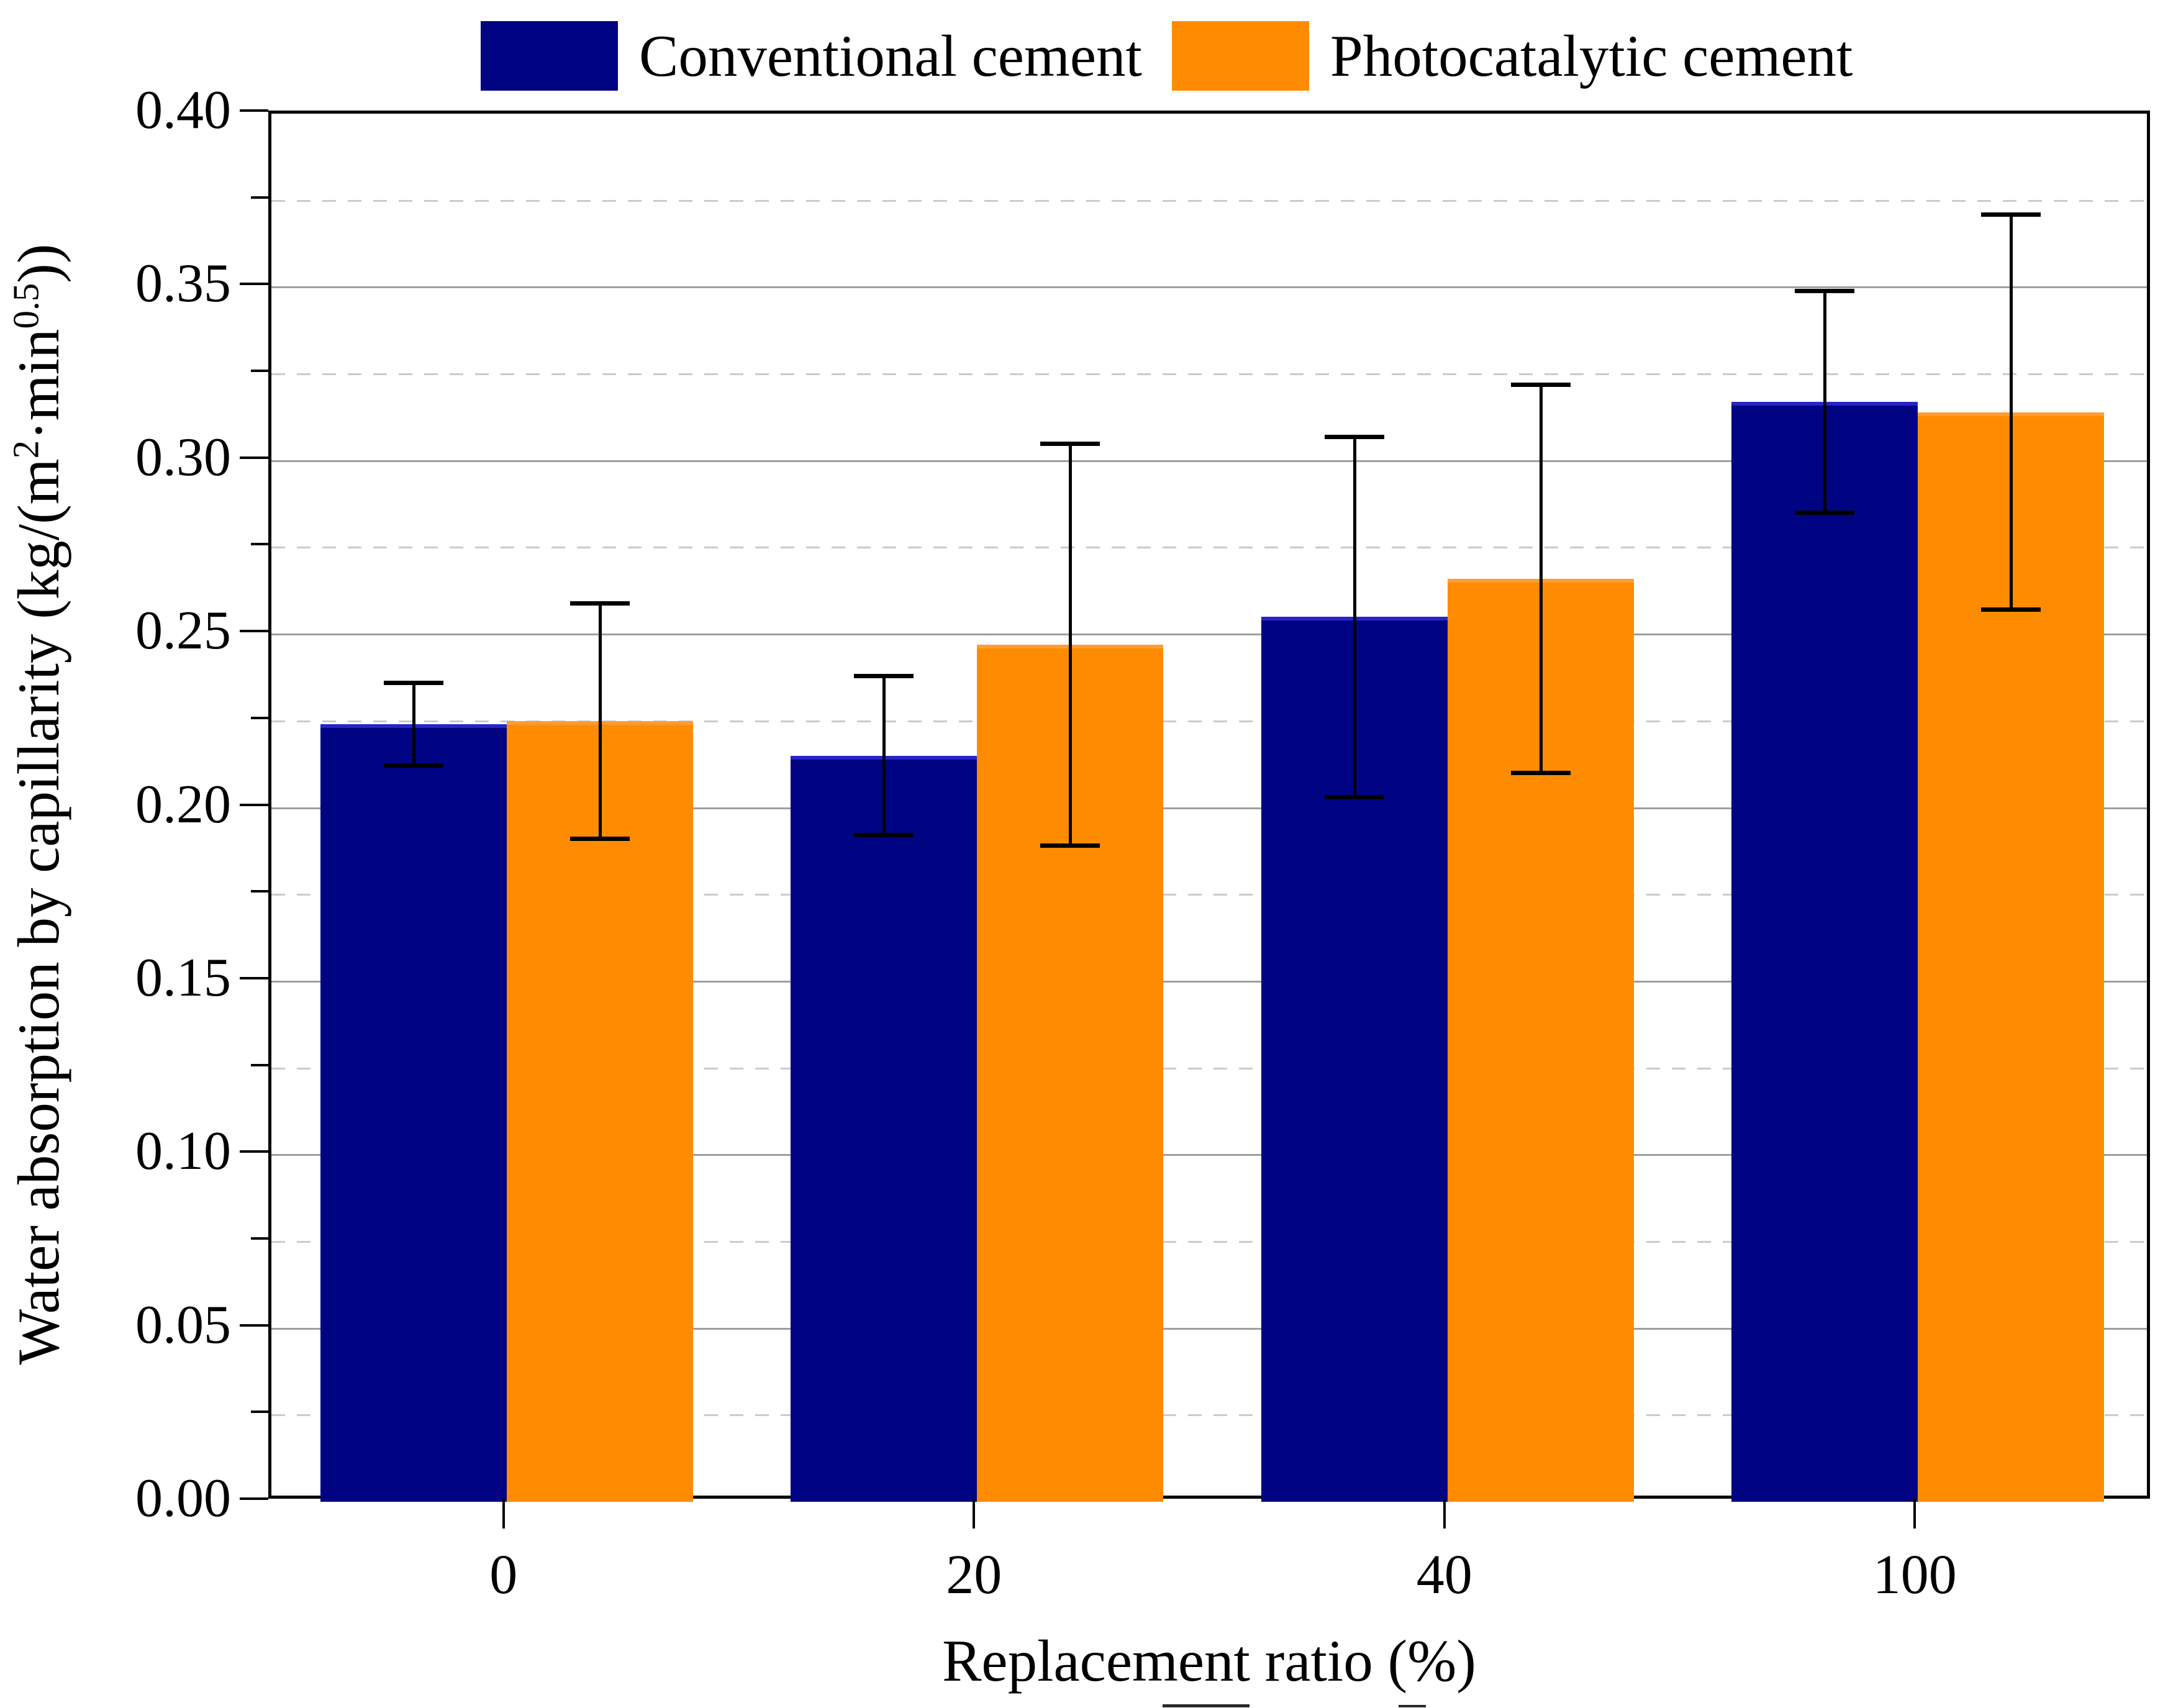  What do you see at coordinates (1209, 1661) in the screenshot?
I see `x-axis-title: Replacement ratio (%)` at bounding box center [1209, 1661].